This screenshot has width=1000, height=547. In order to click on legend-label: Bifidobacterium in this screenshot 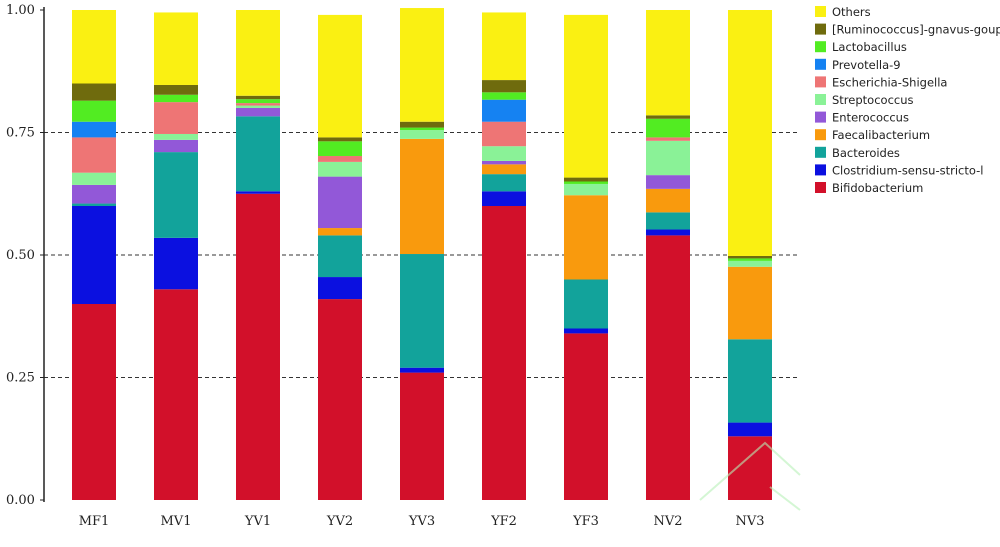, I will do `click(877, 188)`.